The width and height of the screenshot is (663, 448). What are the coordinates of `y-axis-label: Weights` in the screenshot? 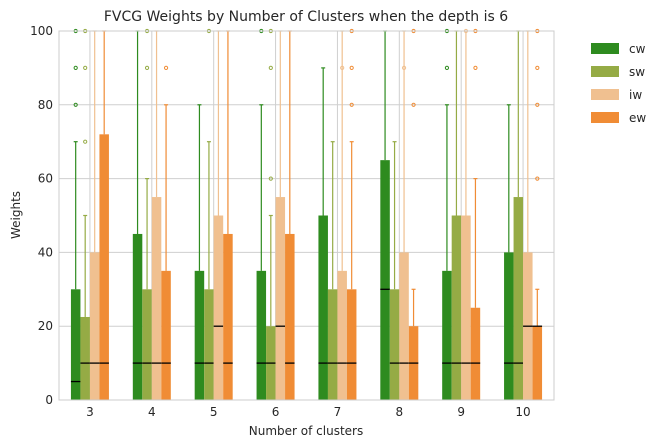 It's located at (16, 215).